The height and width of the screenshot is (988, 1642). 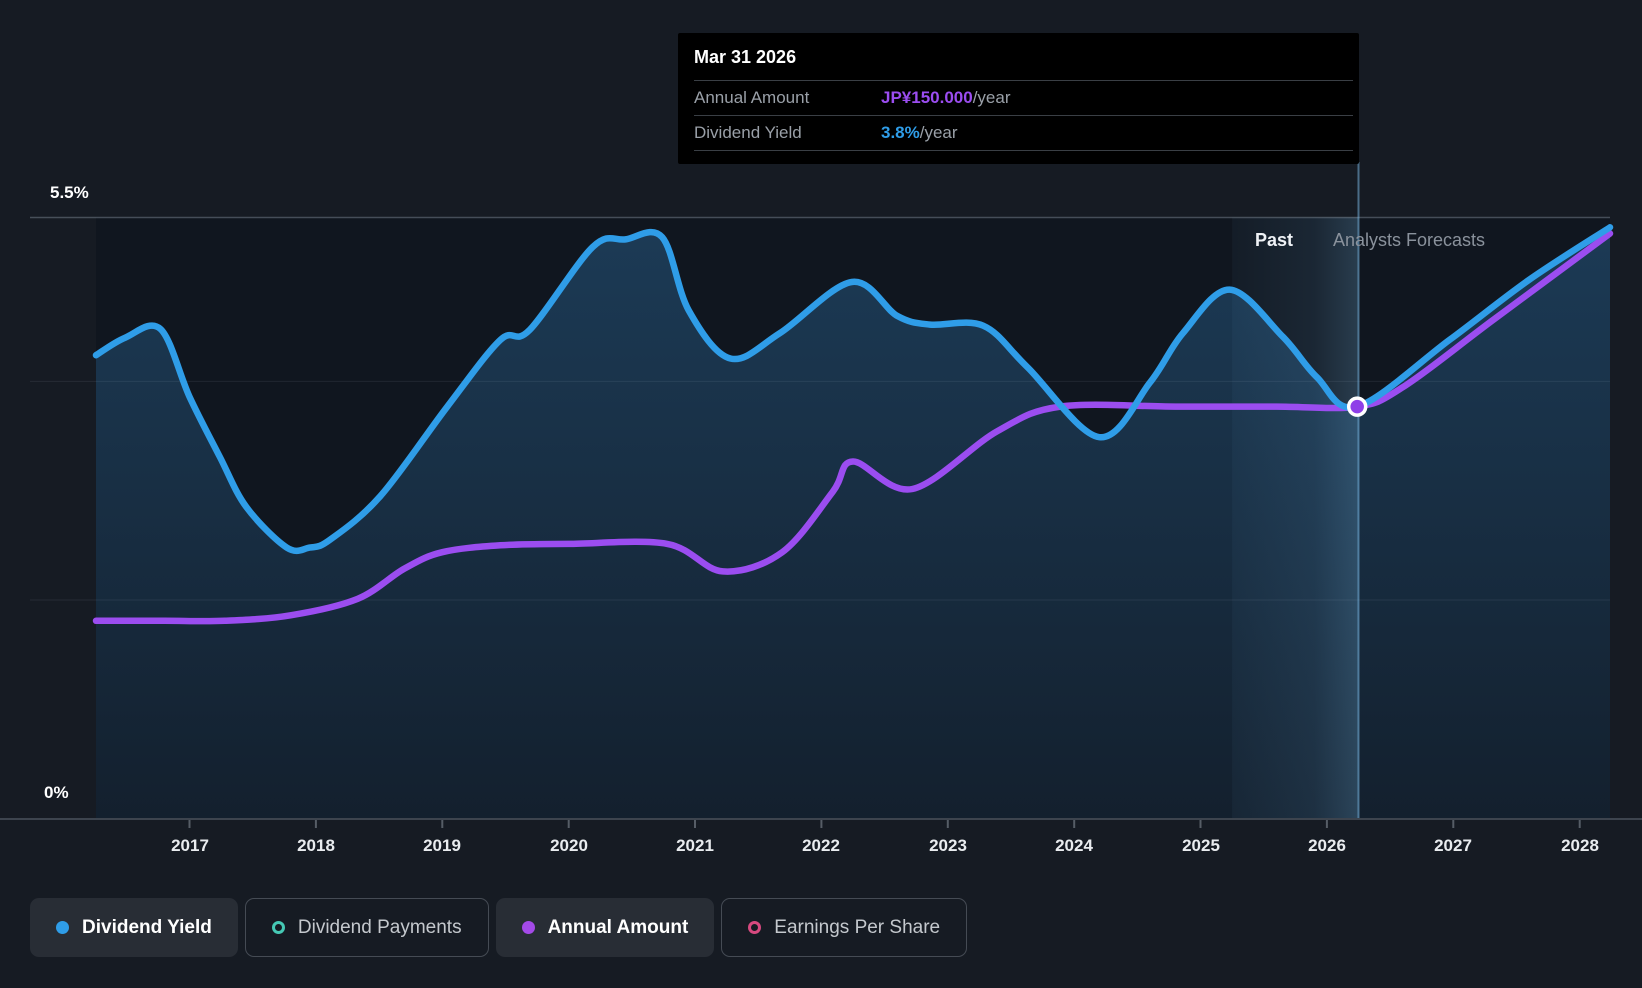 I want to click on y-axis-label-zero: 0%, so click(x=56, y=792).